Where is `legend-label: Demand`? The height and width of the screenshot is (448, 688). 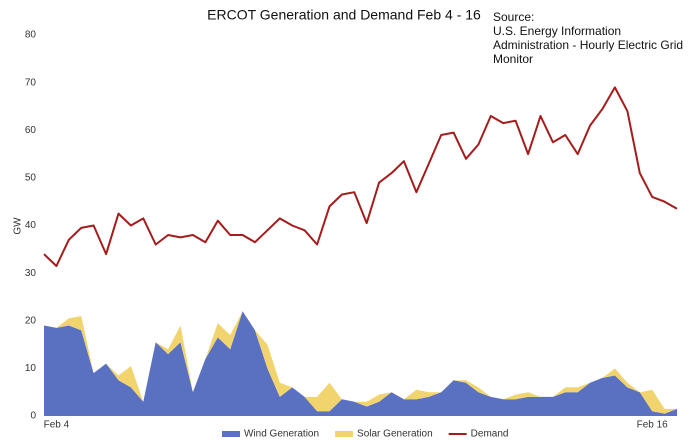 legend-label: Demand is located at coordinates (490, 434).